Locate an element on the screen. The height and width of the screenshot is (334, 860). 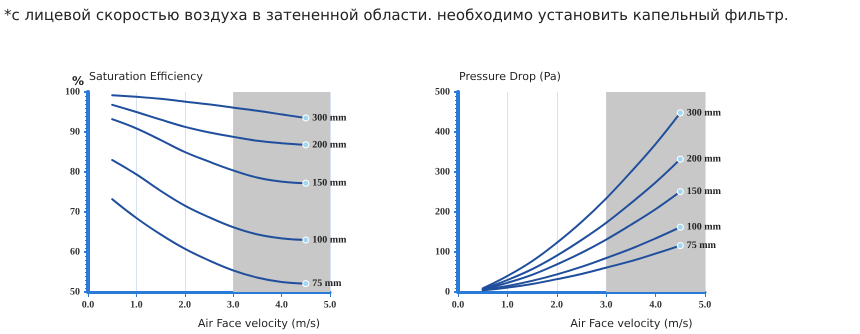
y-tick-label: 90 is located at coordinates (75, 132).